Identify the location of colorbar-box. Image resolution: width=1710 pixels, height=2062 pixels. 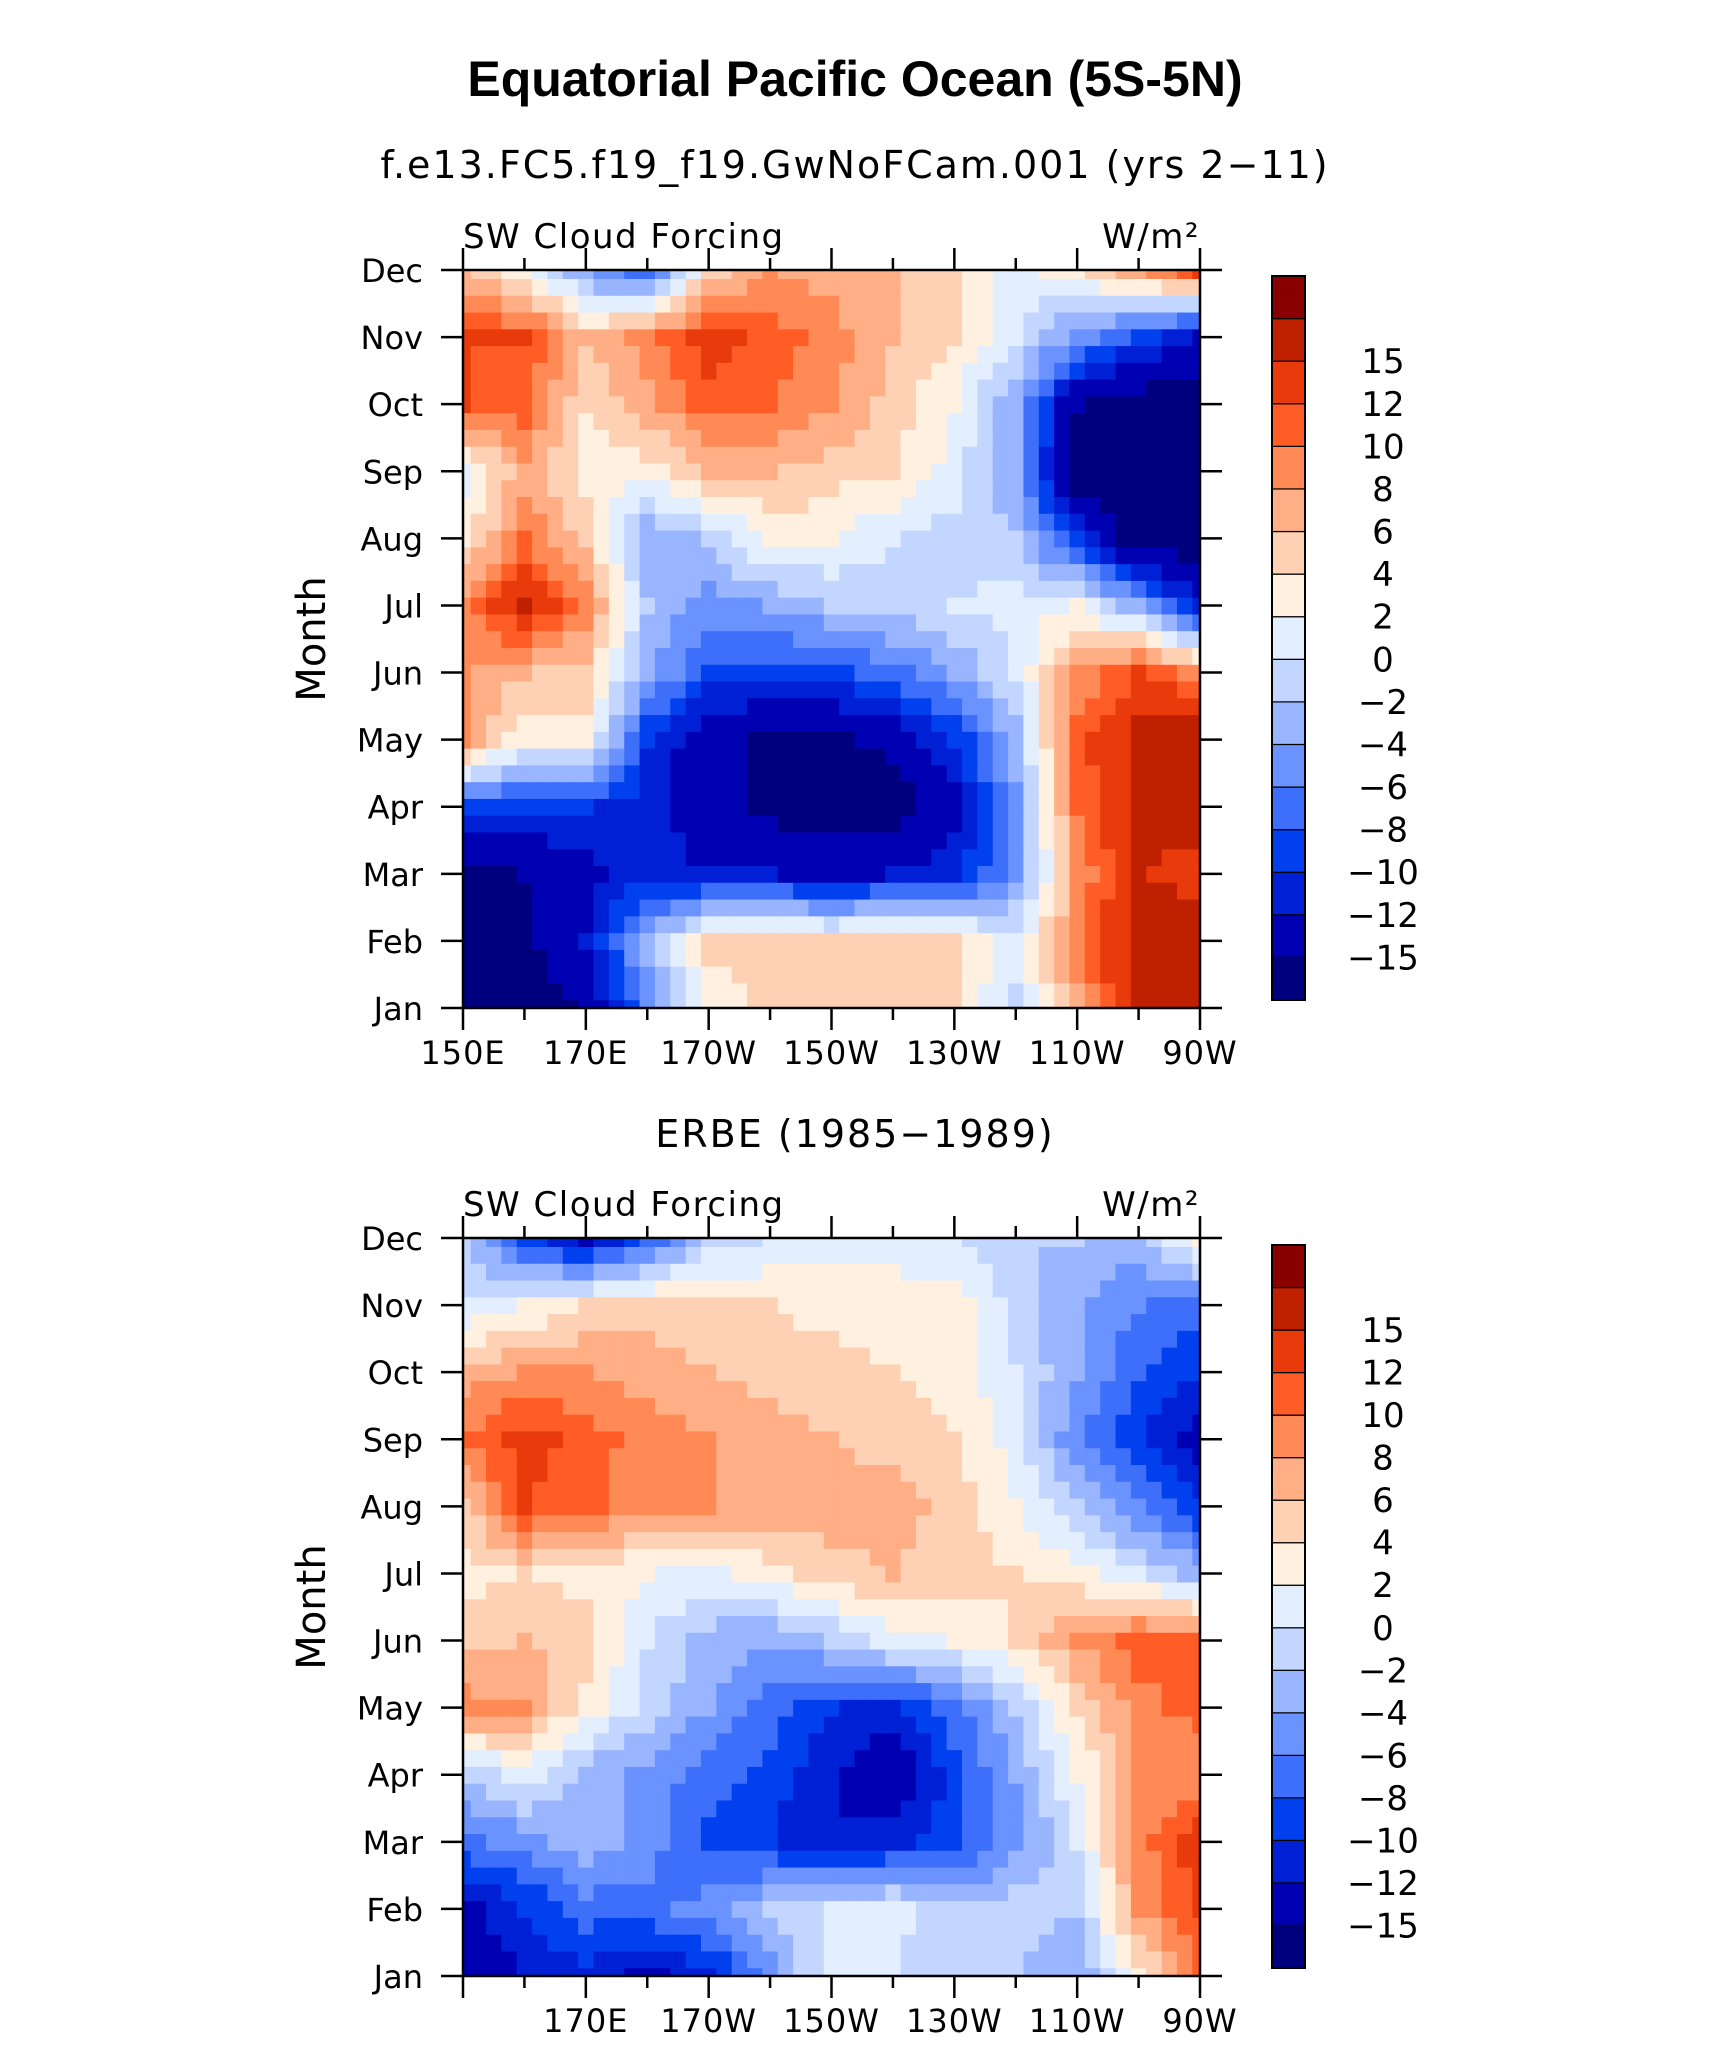
(1288, 467).